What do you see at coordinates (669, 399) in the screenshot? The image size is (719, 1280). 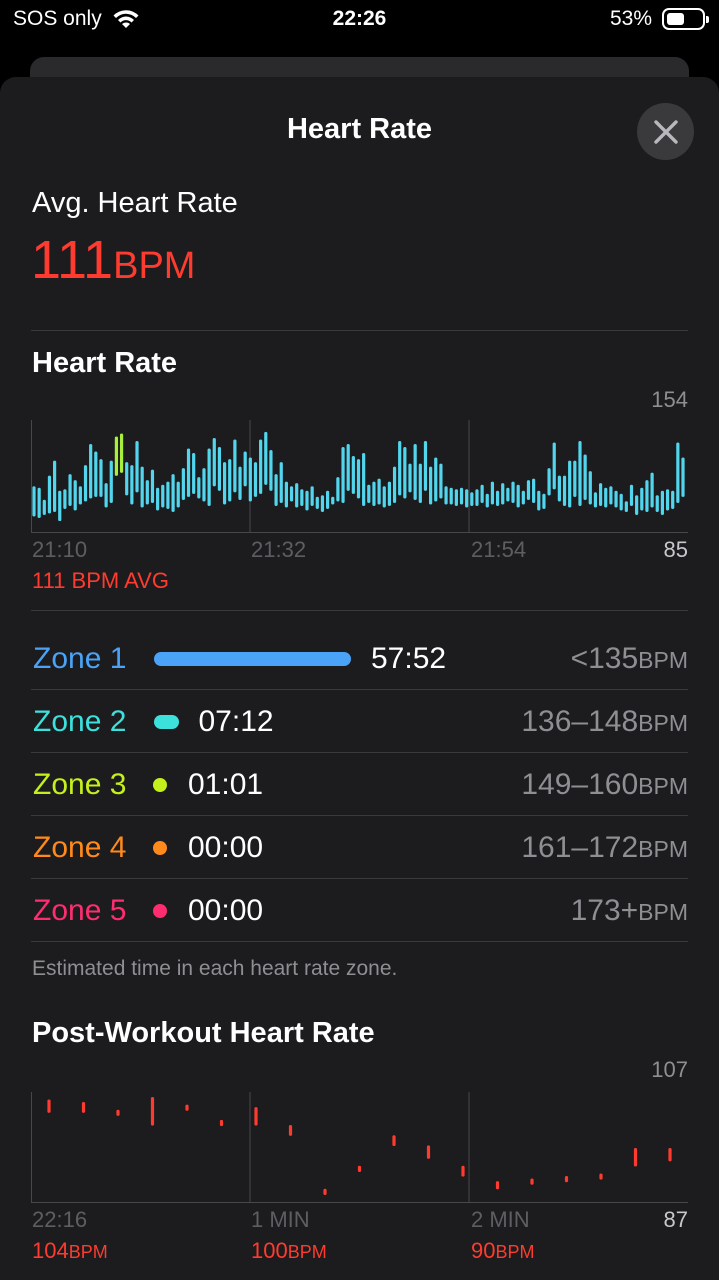 I see `hr-axis-max: 154` at bounding box center [669, 399].